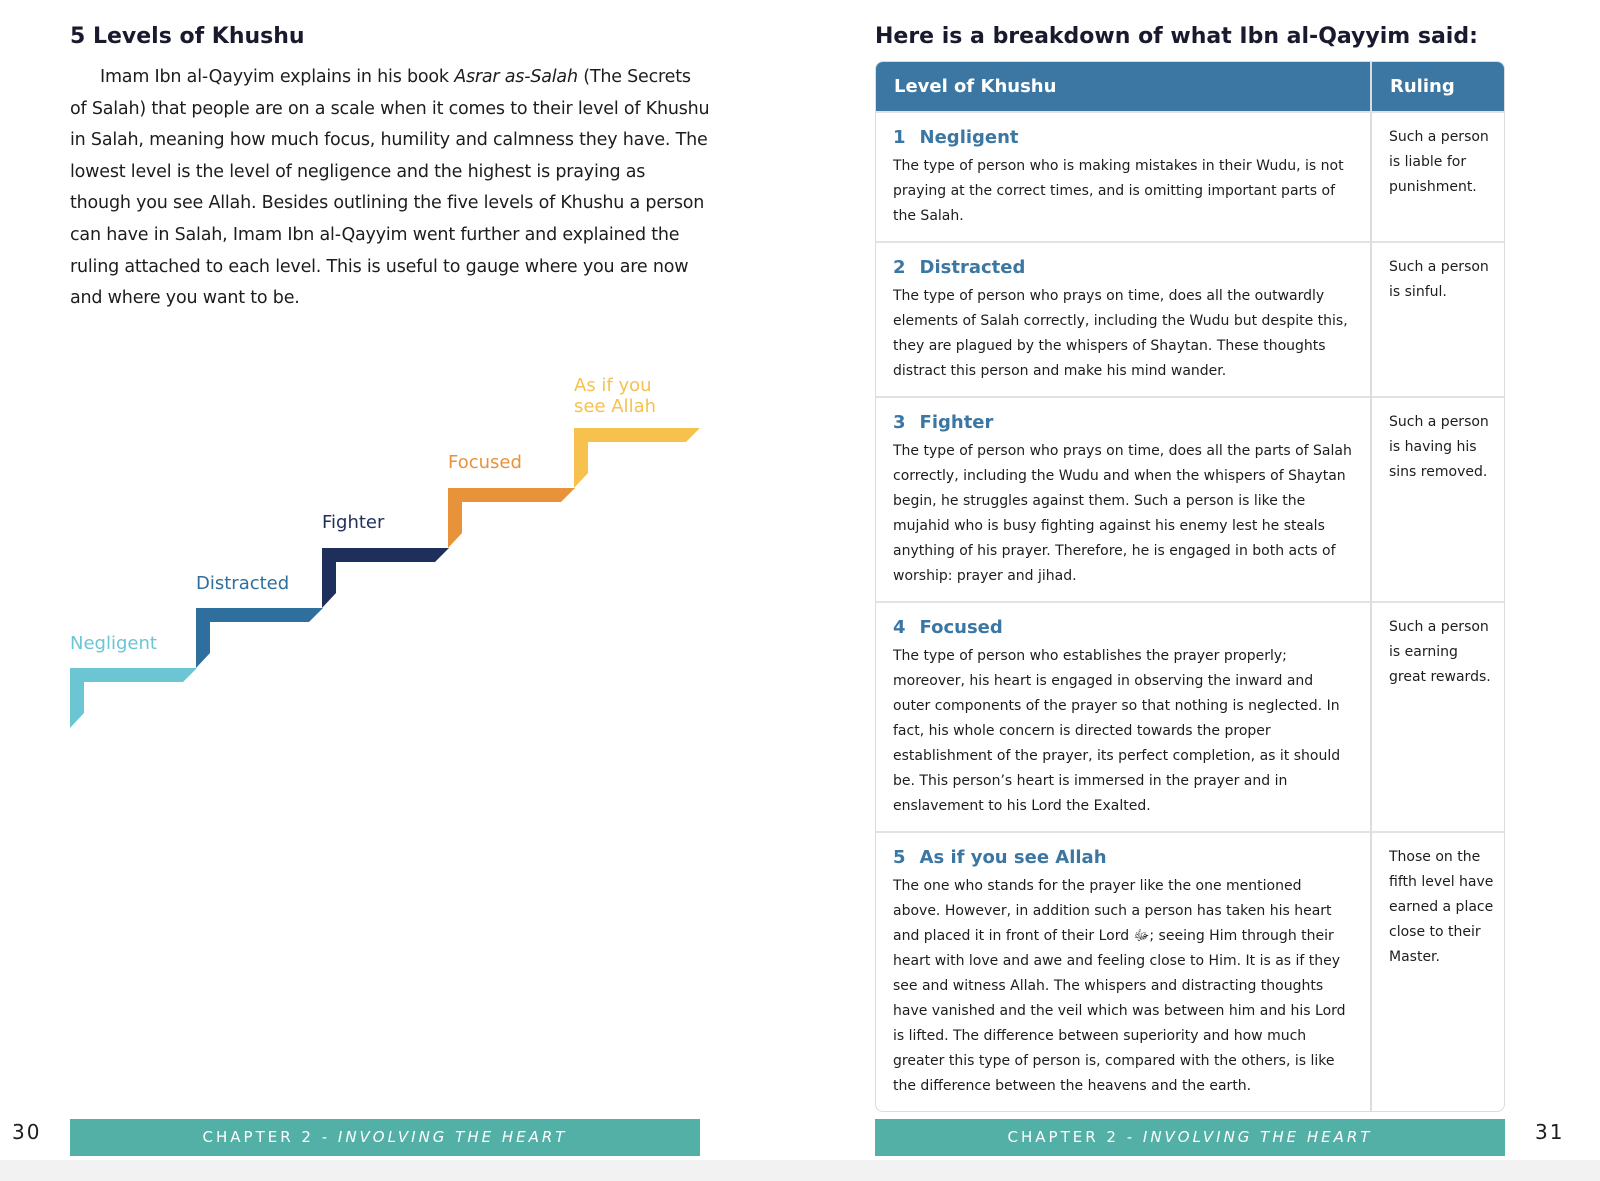 The width and height of the screenshot is (1600, 1181). What do you see at coordinates (1437, 176) in the screenshot?
I see `ruling-cell: Such a person is liable for punishment.` at bounding box center [1437, 176].